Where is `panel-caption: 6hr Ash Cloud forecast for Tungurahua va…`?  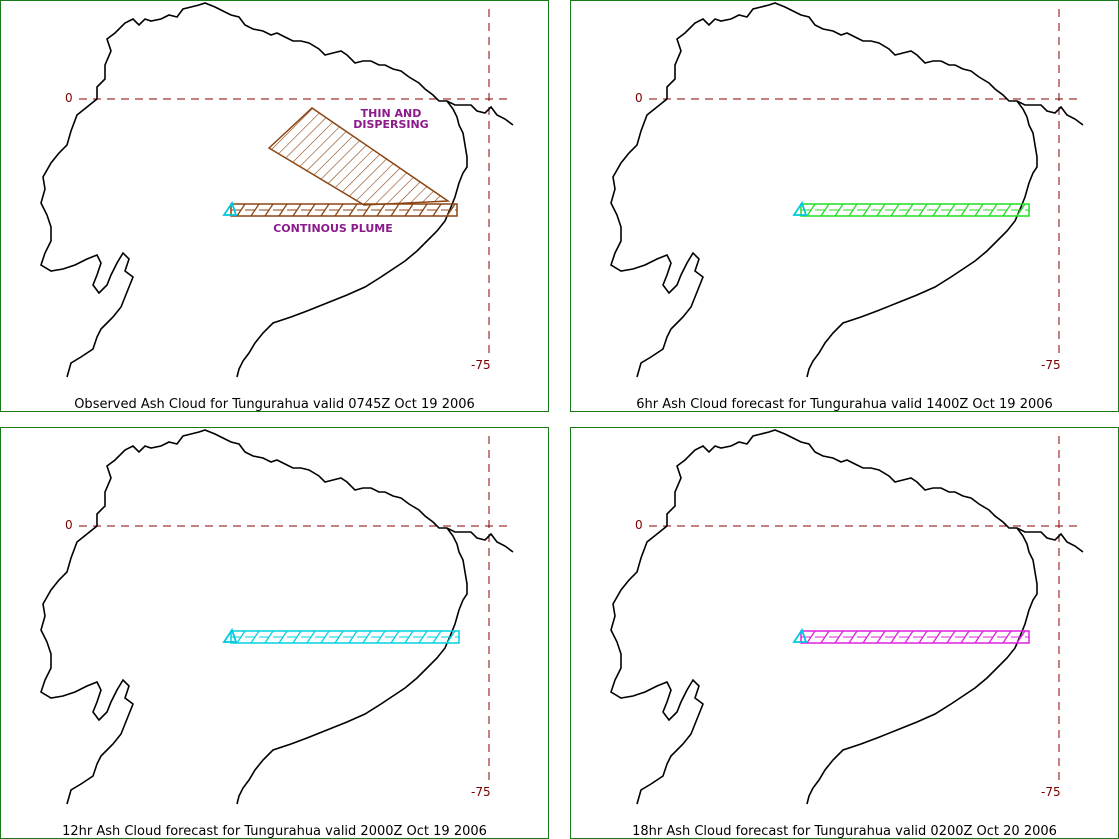
panel-caption: 6hr Ash Cloud forecast for Tungurahua va… is located at coordinates (844, 404).